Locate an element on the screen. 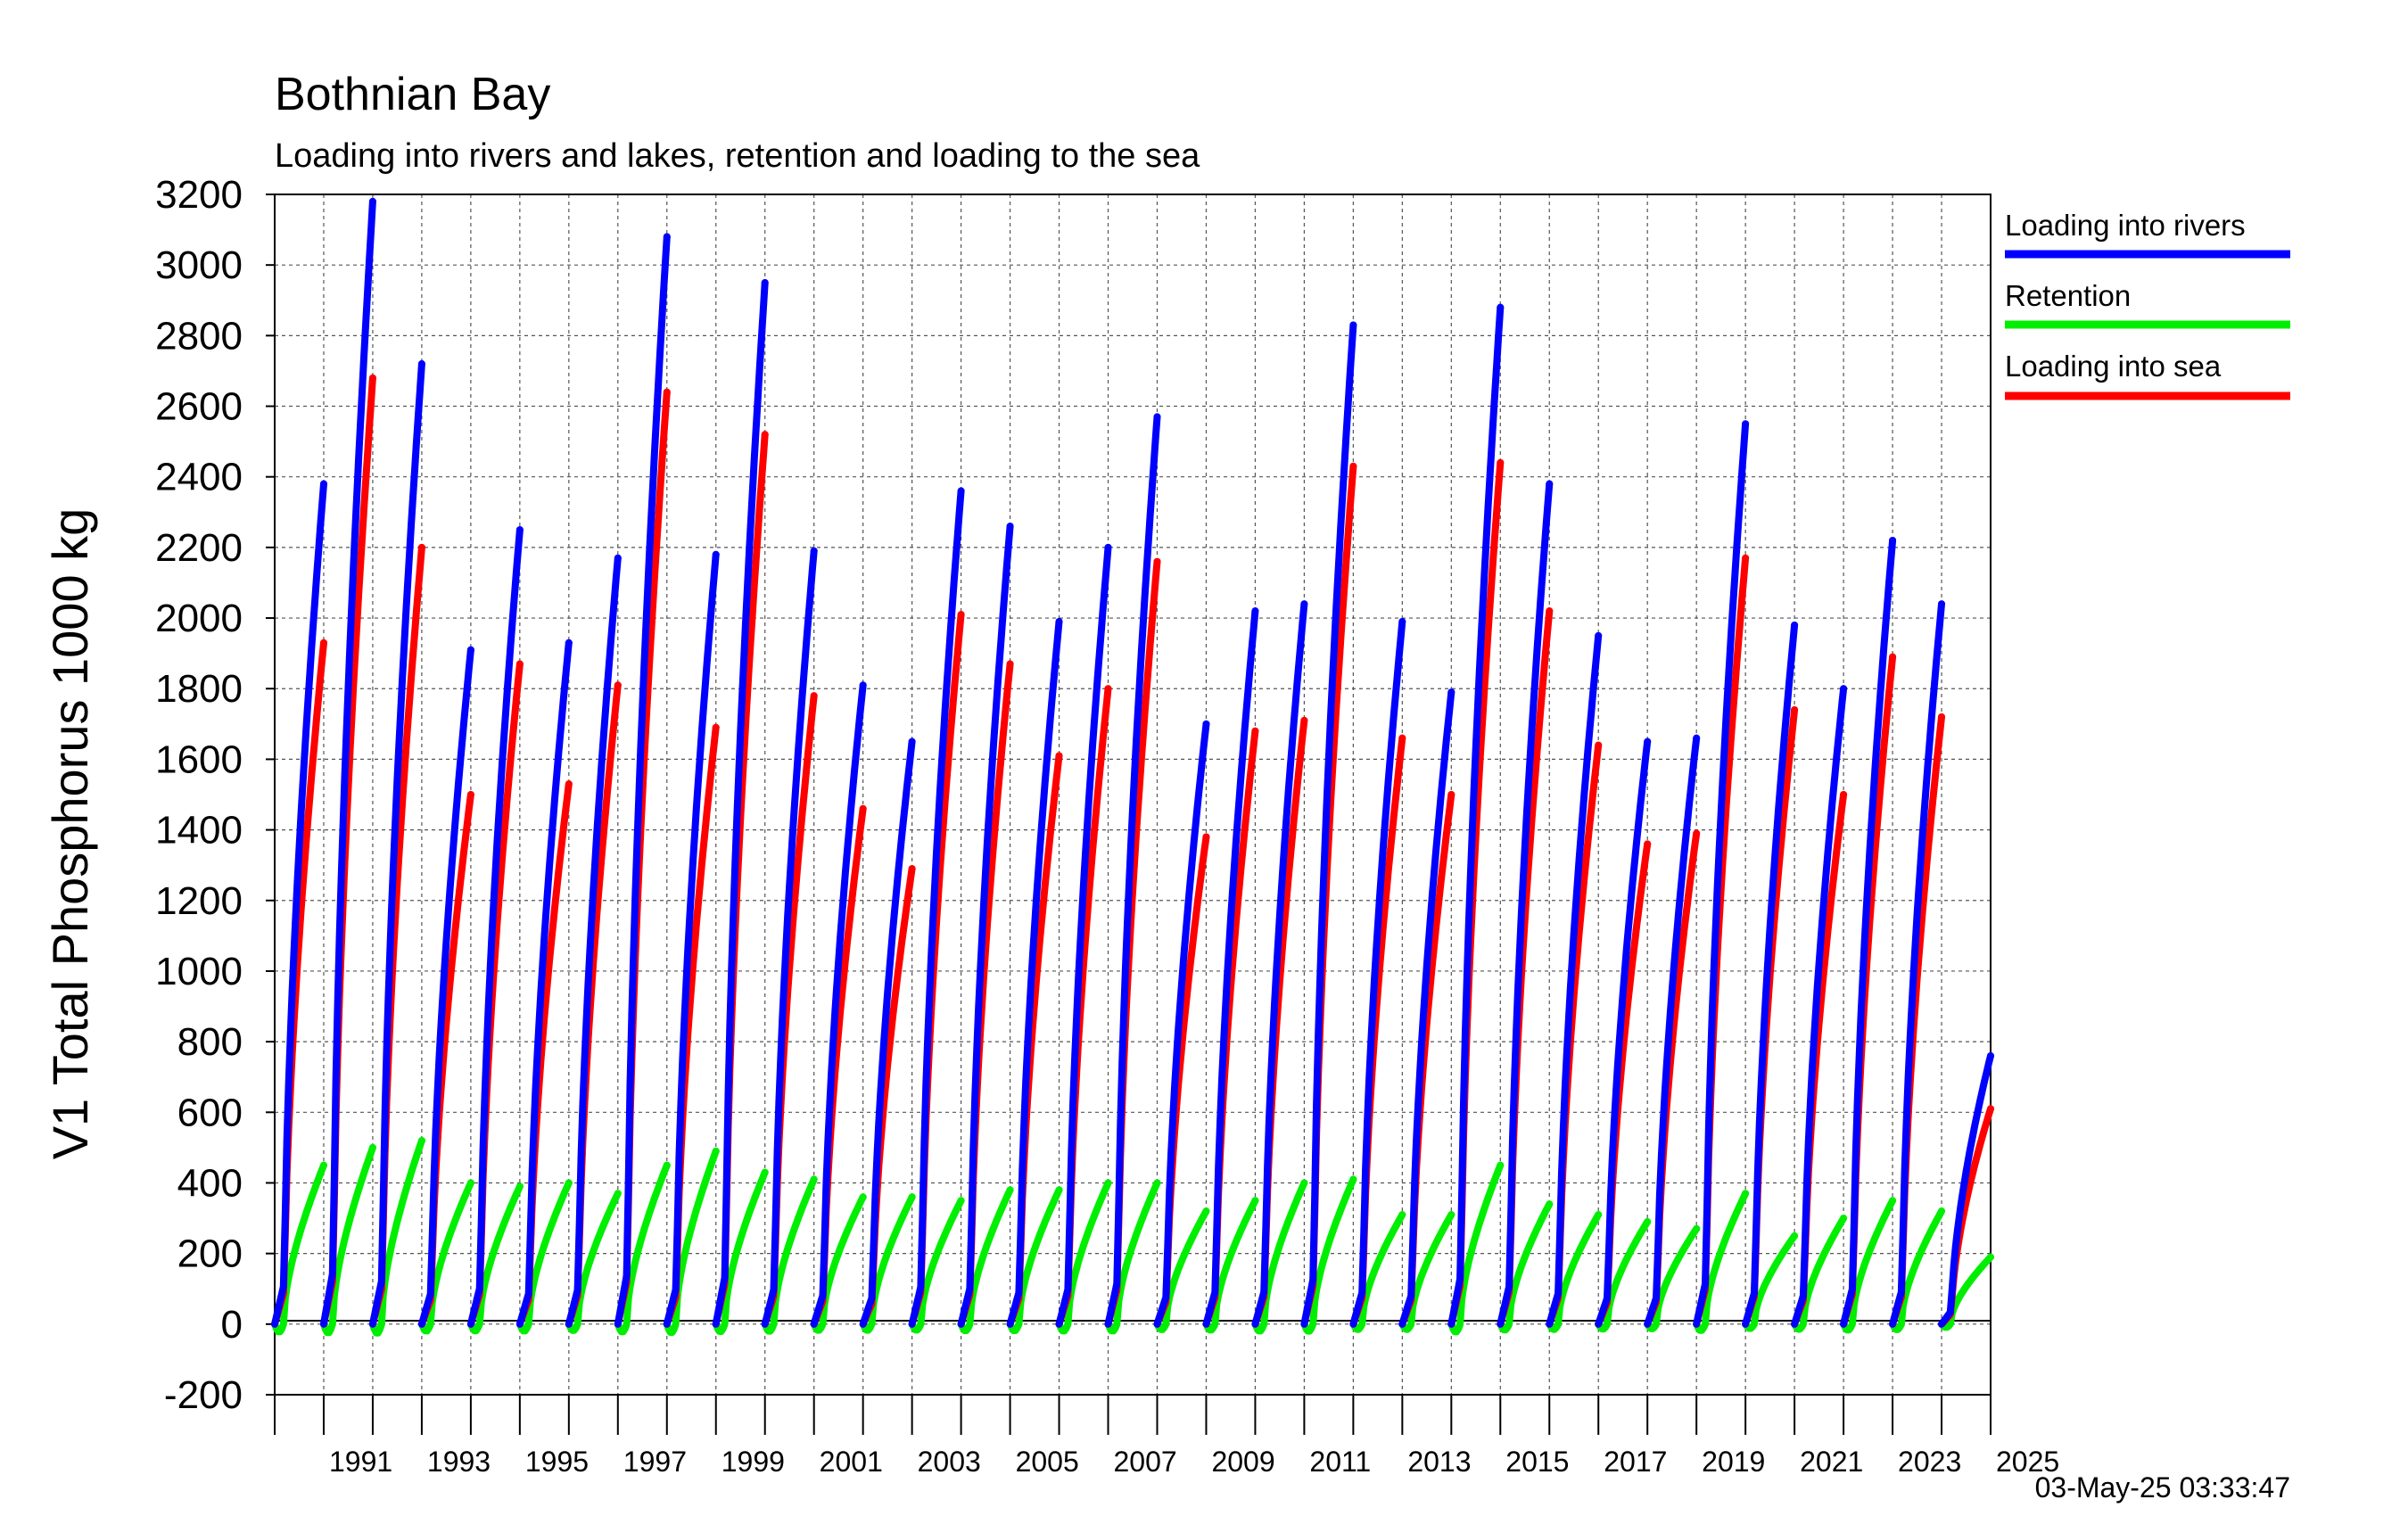 The image size is (2408, 1516). y-tick-label: 2600 is located at coordinates (199, 407).